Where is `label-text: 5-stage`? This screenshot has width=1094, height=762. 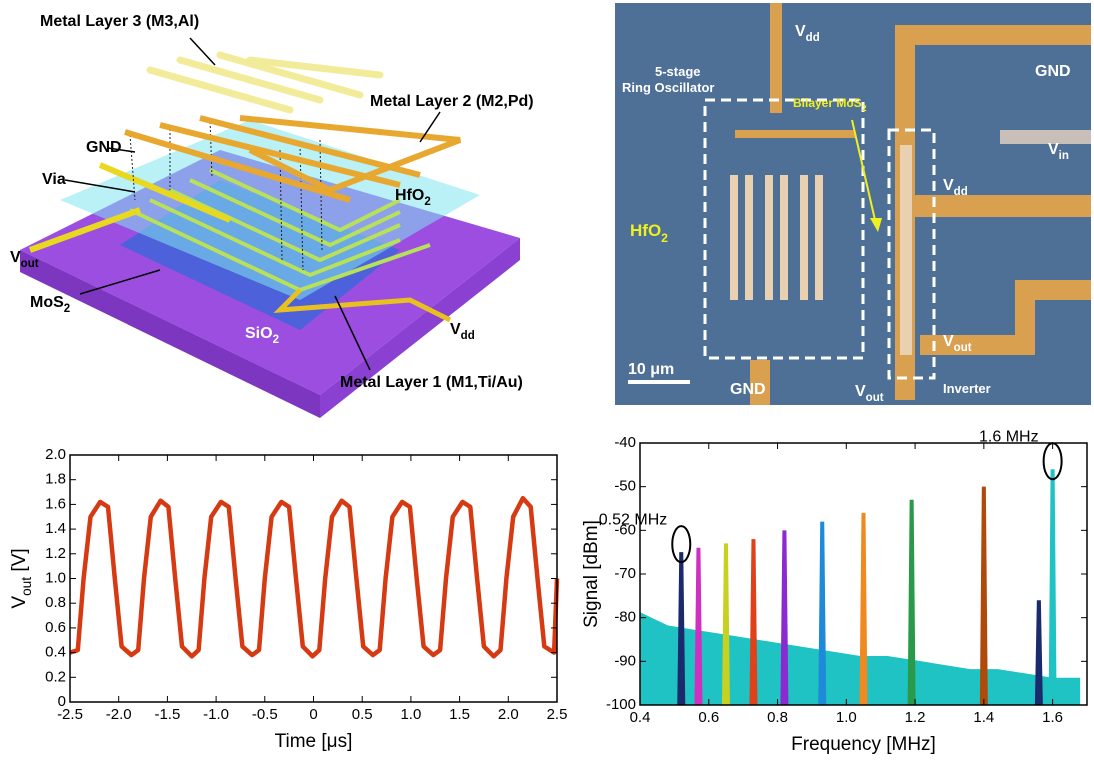 label-text: 5-stage is located at coordinates (678, 71).